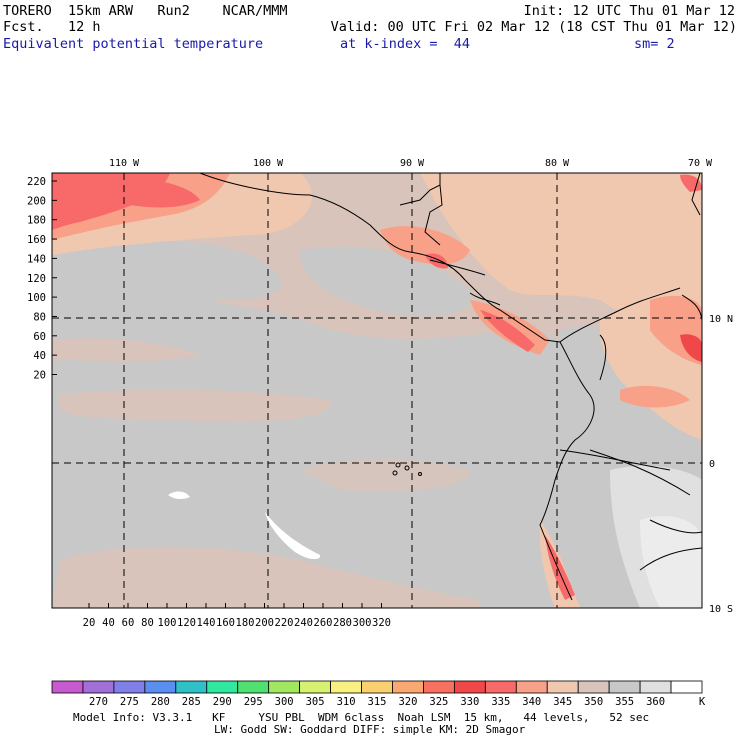 This screenshot has width=740, height=740. Describe the element at coordinates (405, 44) in the screenshot. I see `level-label: at k-index = 44` at that location.